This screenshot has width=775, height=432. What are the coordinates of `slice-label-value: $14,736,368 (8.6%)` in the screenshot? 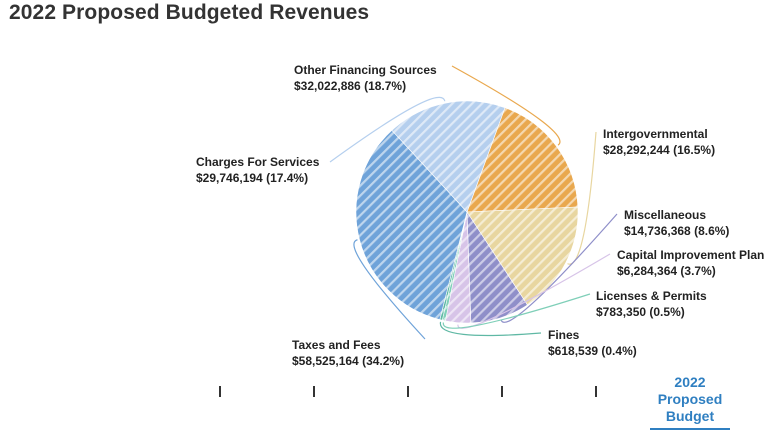 It's located at (676, 231).